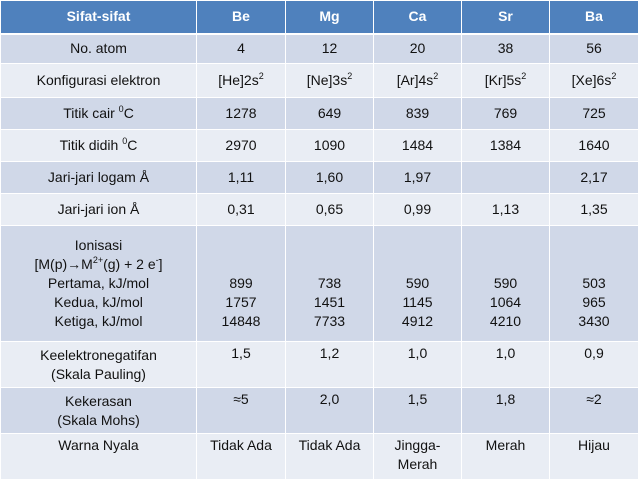 This screenshot has height=480, width=638. What do you see at coordinates (594, 114) in the screenshot?
I see `cell: 725` at bounding box center [594, 114].